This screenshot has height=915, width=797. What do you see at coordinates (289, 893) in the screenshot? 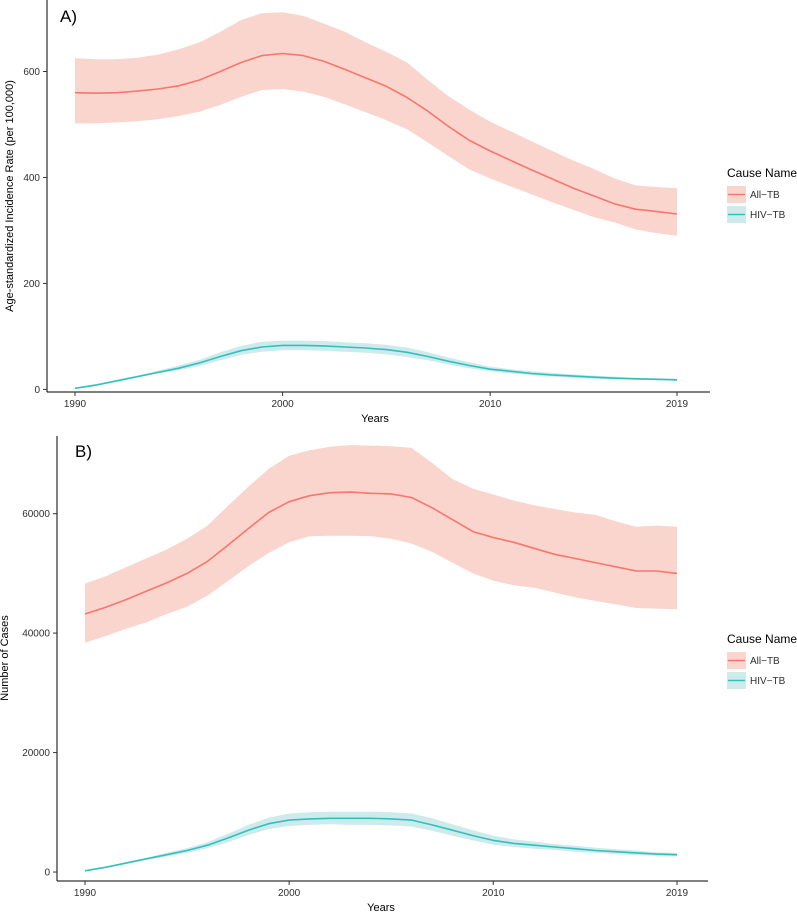
I see `panel-b-x-tick-label: 2000` at bounding box center [289, 893].